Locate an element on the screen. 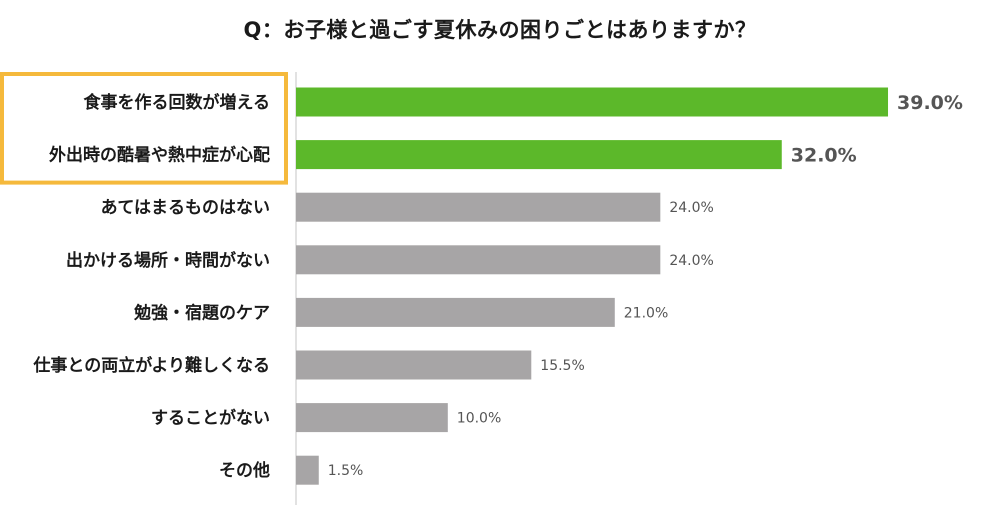  category-label: することがない is located at coordinates (210, 418).